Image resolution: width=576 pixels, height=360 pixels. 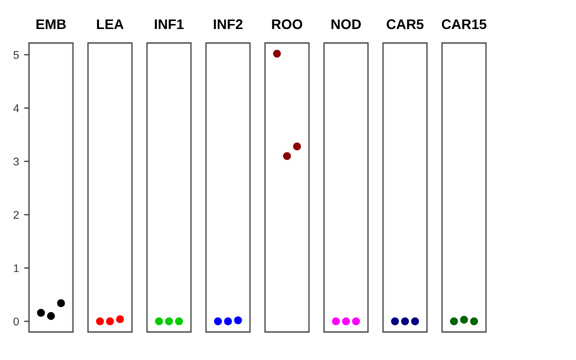 I want to click on x-tick-label: INF2, so click(x=228, y=24).